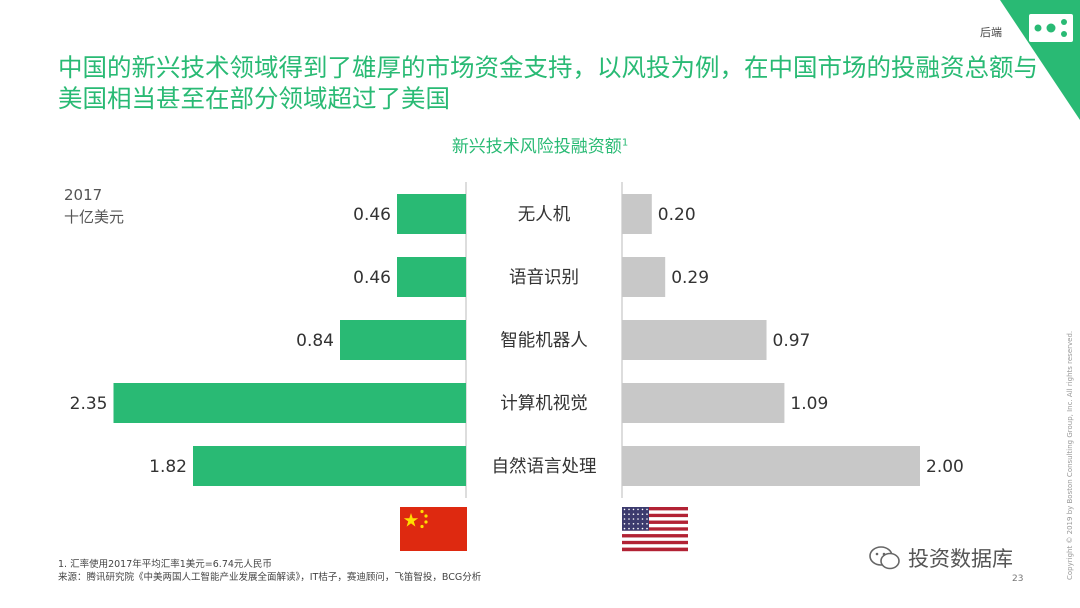 Image resolution: width=1080 pixels, height=608 pixels. What do you see at coordinates (544, 278) in the screenshot?
I see `category-label: 语音识别` at bounding box center [544, 278].